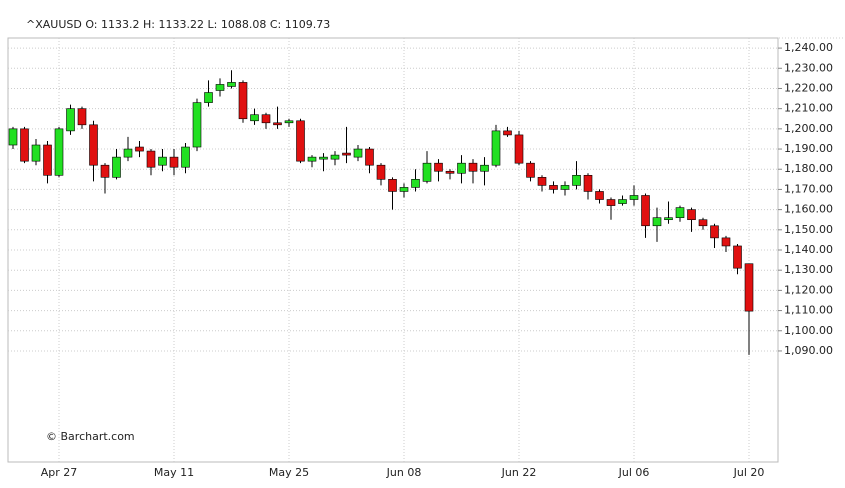  I want to click on y-tick-label: 1,180.00, so click(808, 168).